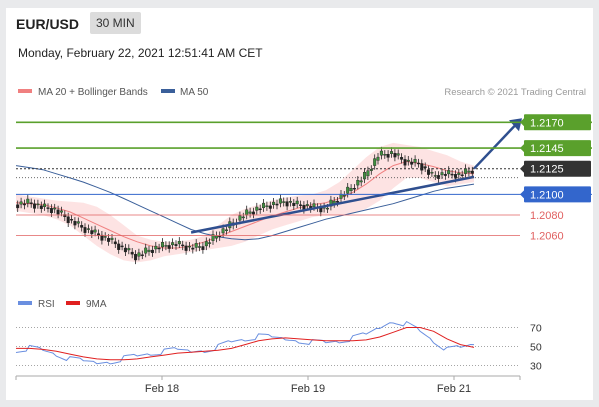 Image resolution: width=599 pixels, height=407 pixels. I want to click on level-tag-pointer-1.2170, so click(522, 122).